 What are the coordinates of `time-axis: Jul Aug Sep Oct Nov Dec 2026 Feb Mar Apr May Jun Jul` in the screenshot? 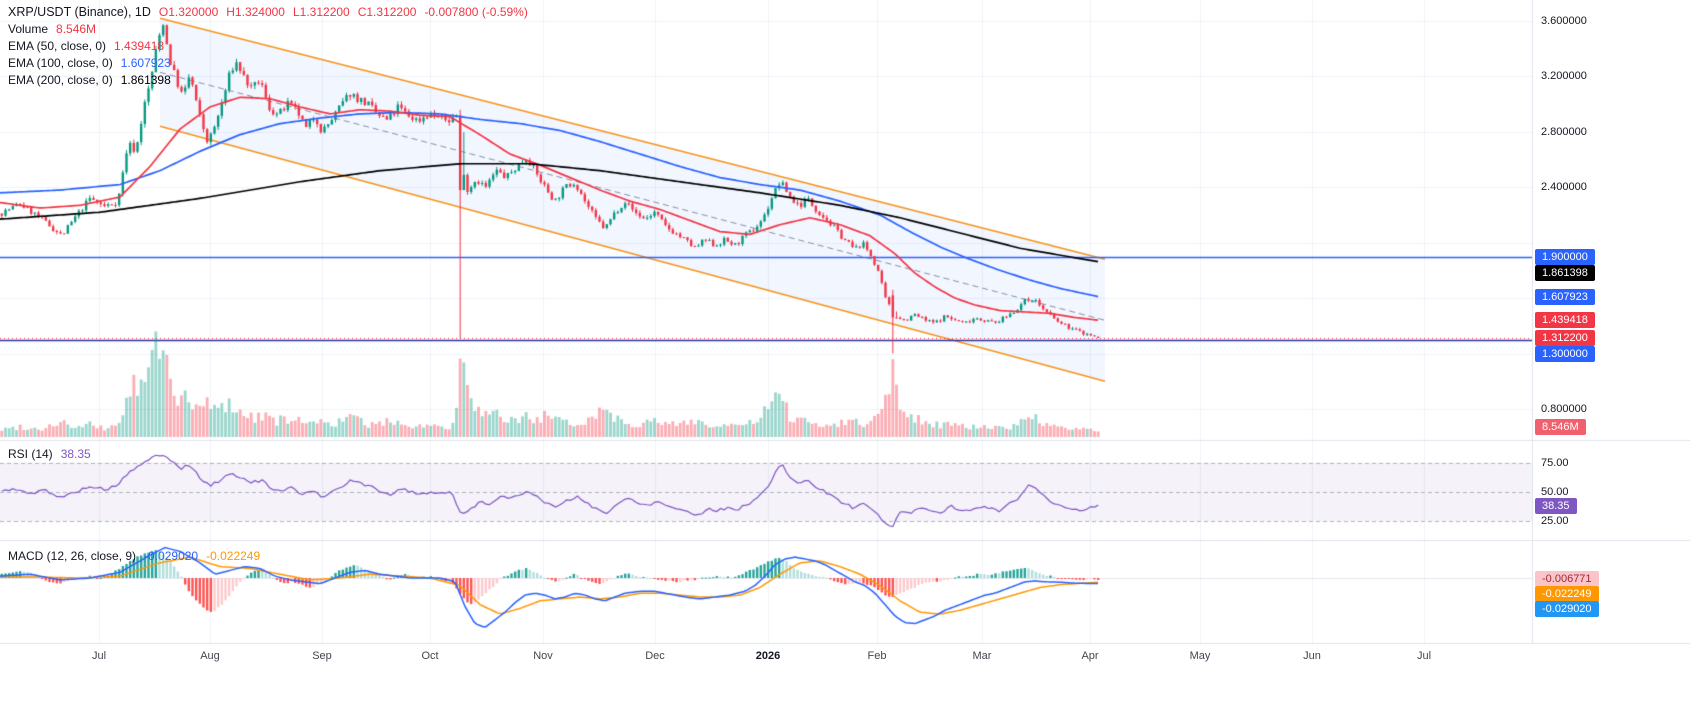 It's located at (845, 657).